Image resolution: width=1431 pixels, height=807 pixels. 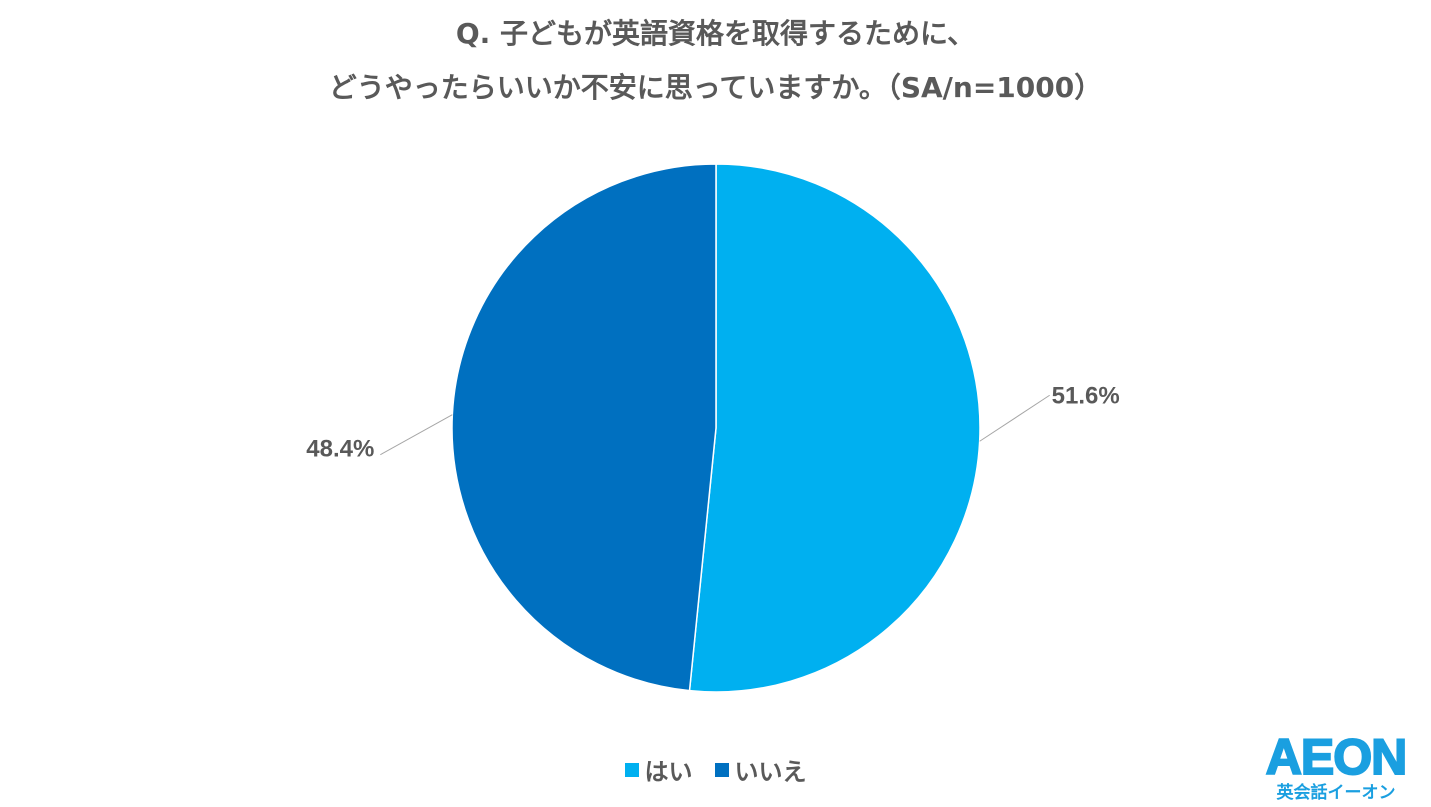 What do you see at coordinates (668, 772) in the screenshot?
I see `legend-label-yes: はい` at bounding box center [668, 772].